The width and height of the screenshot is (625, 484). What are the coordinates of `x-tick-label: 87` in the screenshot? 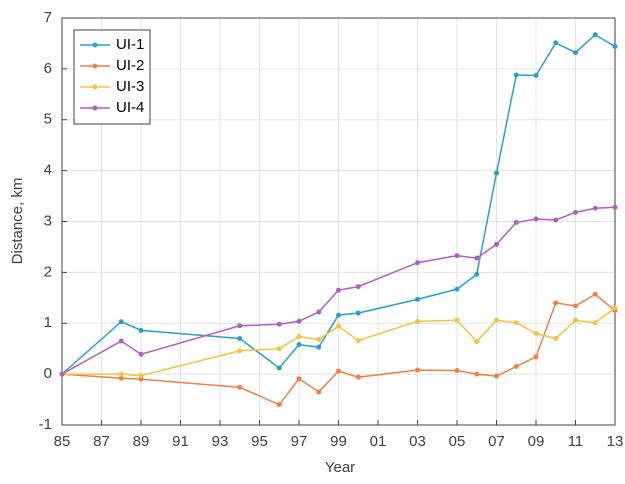 It's located at (101, 441).